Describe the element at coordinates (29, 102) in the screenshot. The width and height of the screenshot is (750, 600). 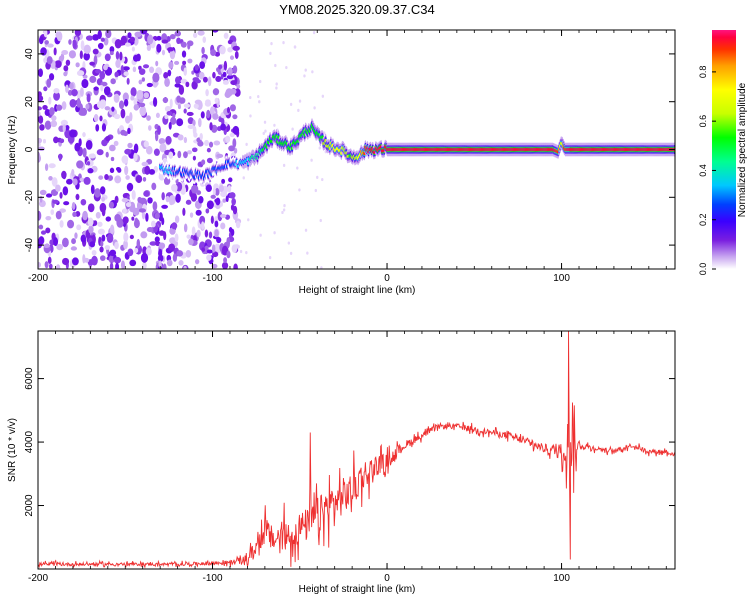
I see `y-tick-label: 20` at that location.